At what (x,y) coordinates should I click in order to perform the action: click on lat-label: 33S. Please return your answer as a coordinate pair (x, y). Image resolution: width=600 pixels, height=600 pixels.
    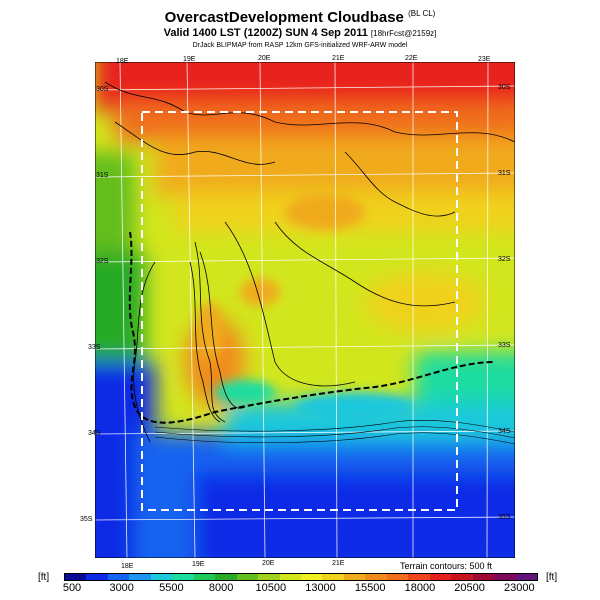
    Looking at the image, I should click on (504, 345).